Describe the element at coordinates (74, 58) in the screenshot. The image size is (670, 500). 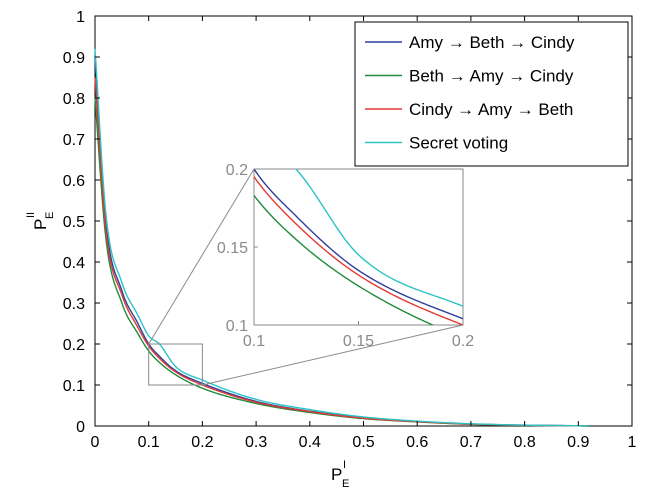
I see `y-tick-label: 0.9` at that location.